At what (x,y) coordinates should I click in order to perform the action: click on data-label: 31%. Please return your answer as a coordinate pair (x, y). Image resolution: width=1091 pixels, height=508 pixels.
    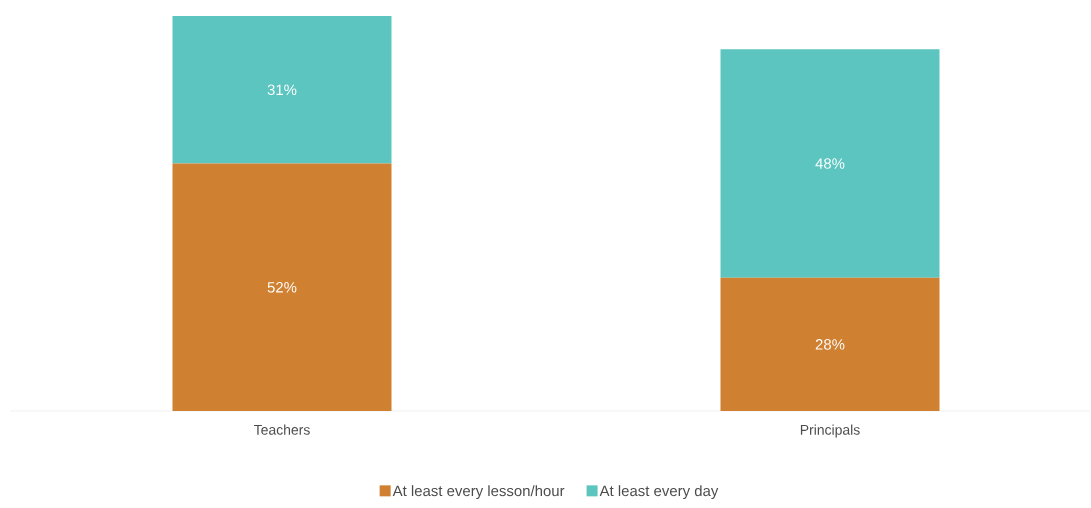
    Looking at the image, I should click on (282, 90).